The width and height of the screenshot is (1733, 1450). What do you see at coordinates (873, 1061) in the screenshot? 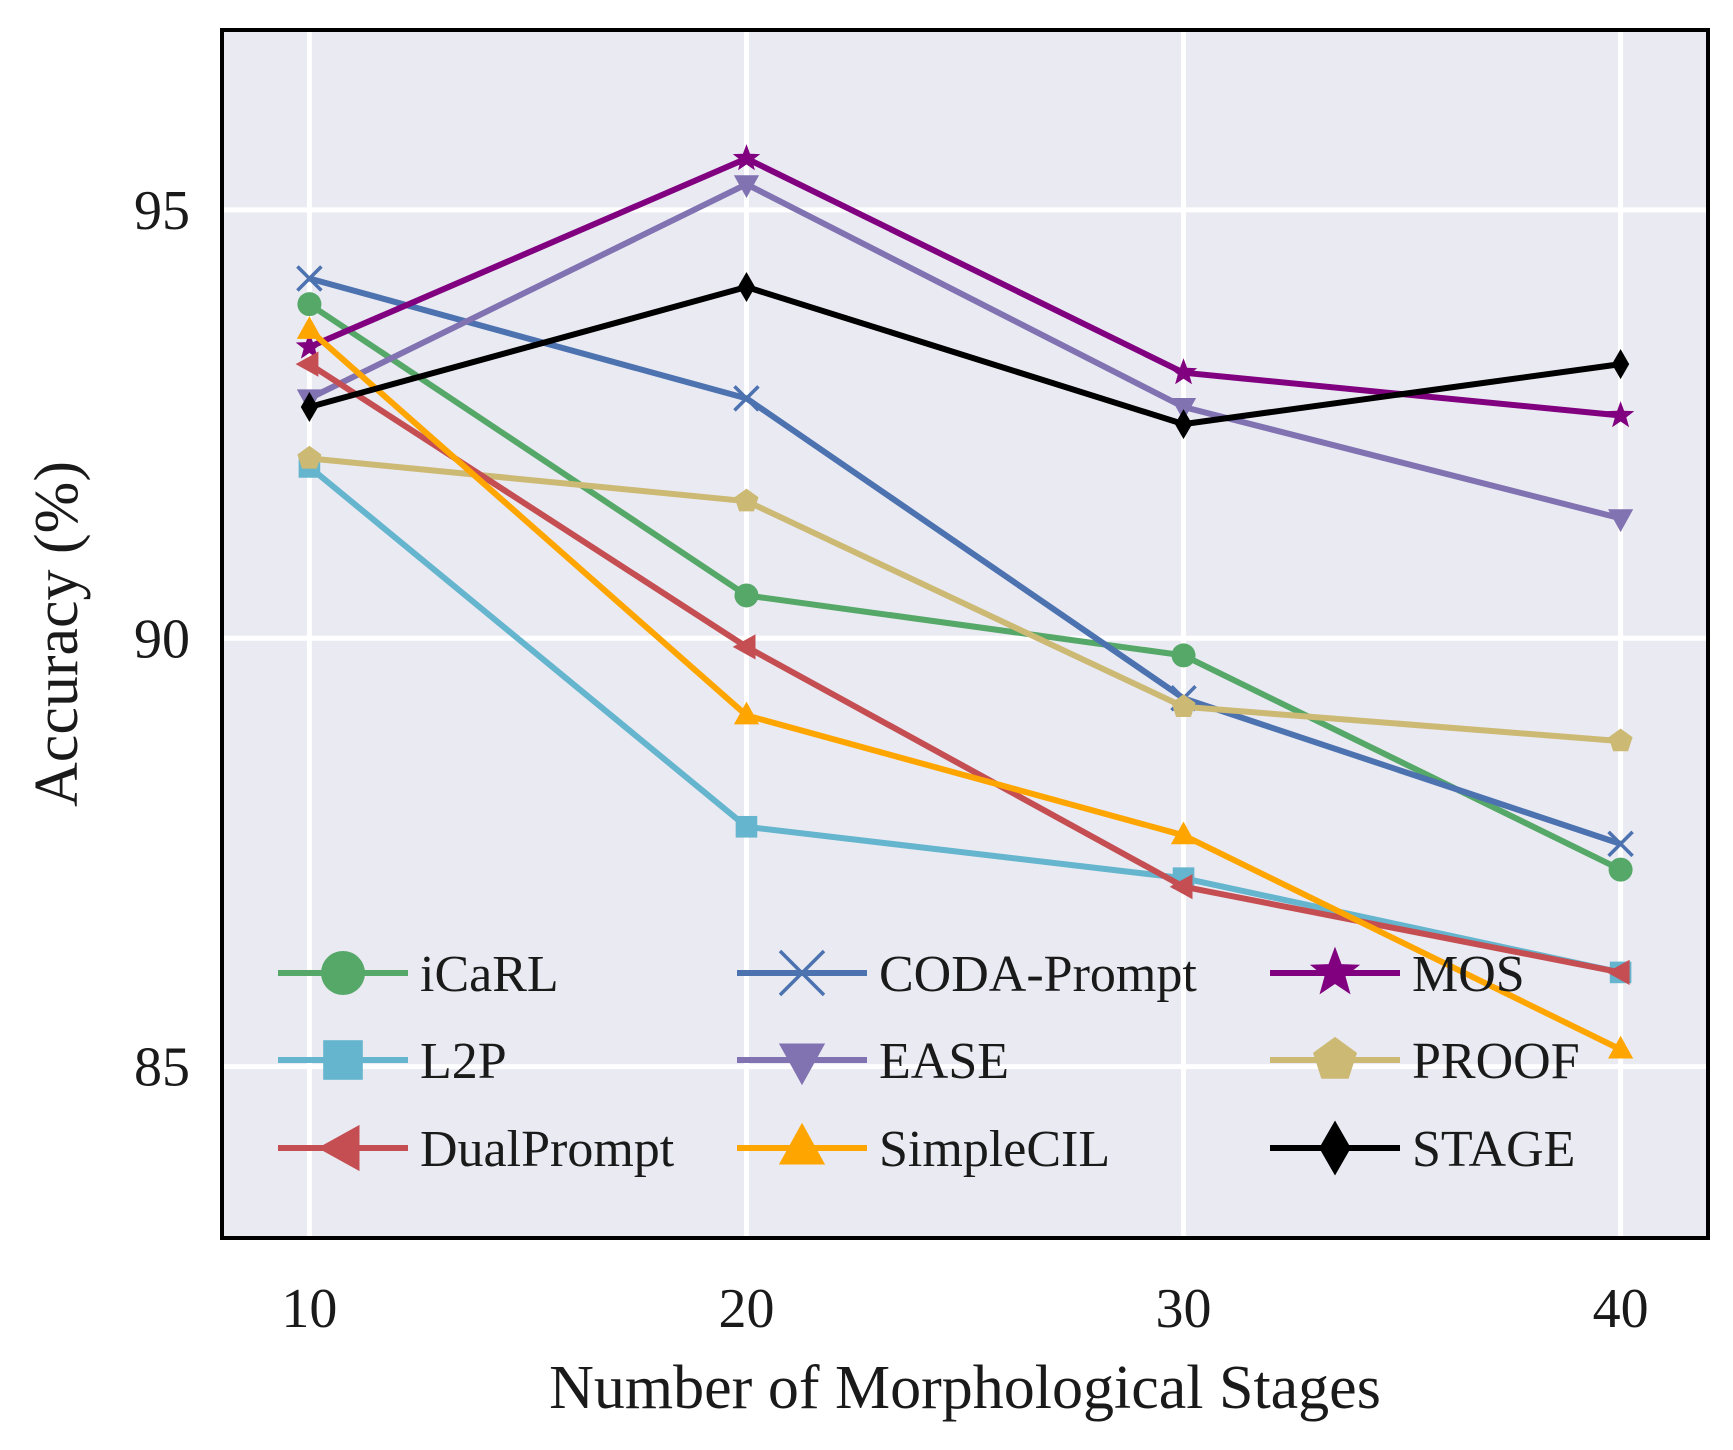
I see `legend-item: EASE` at bounding box center [873, 1061].